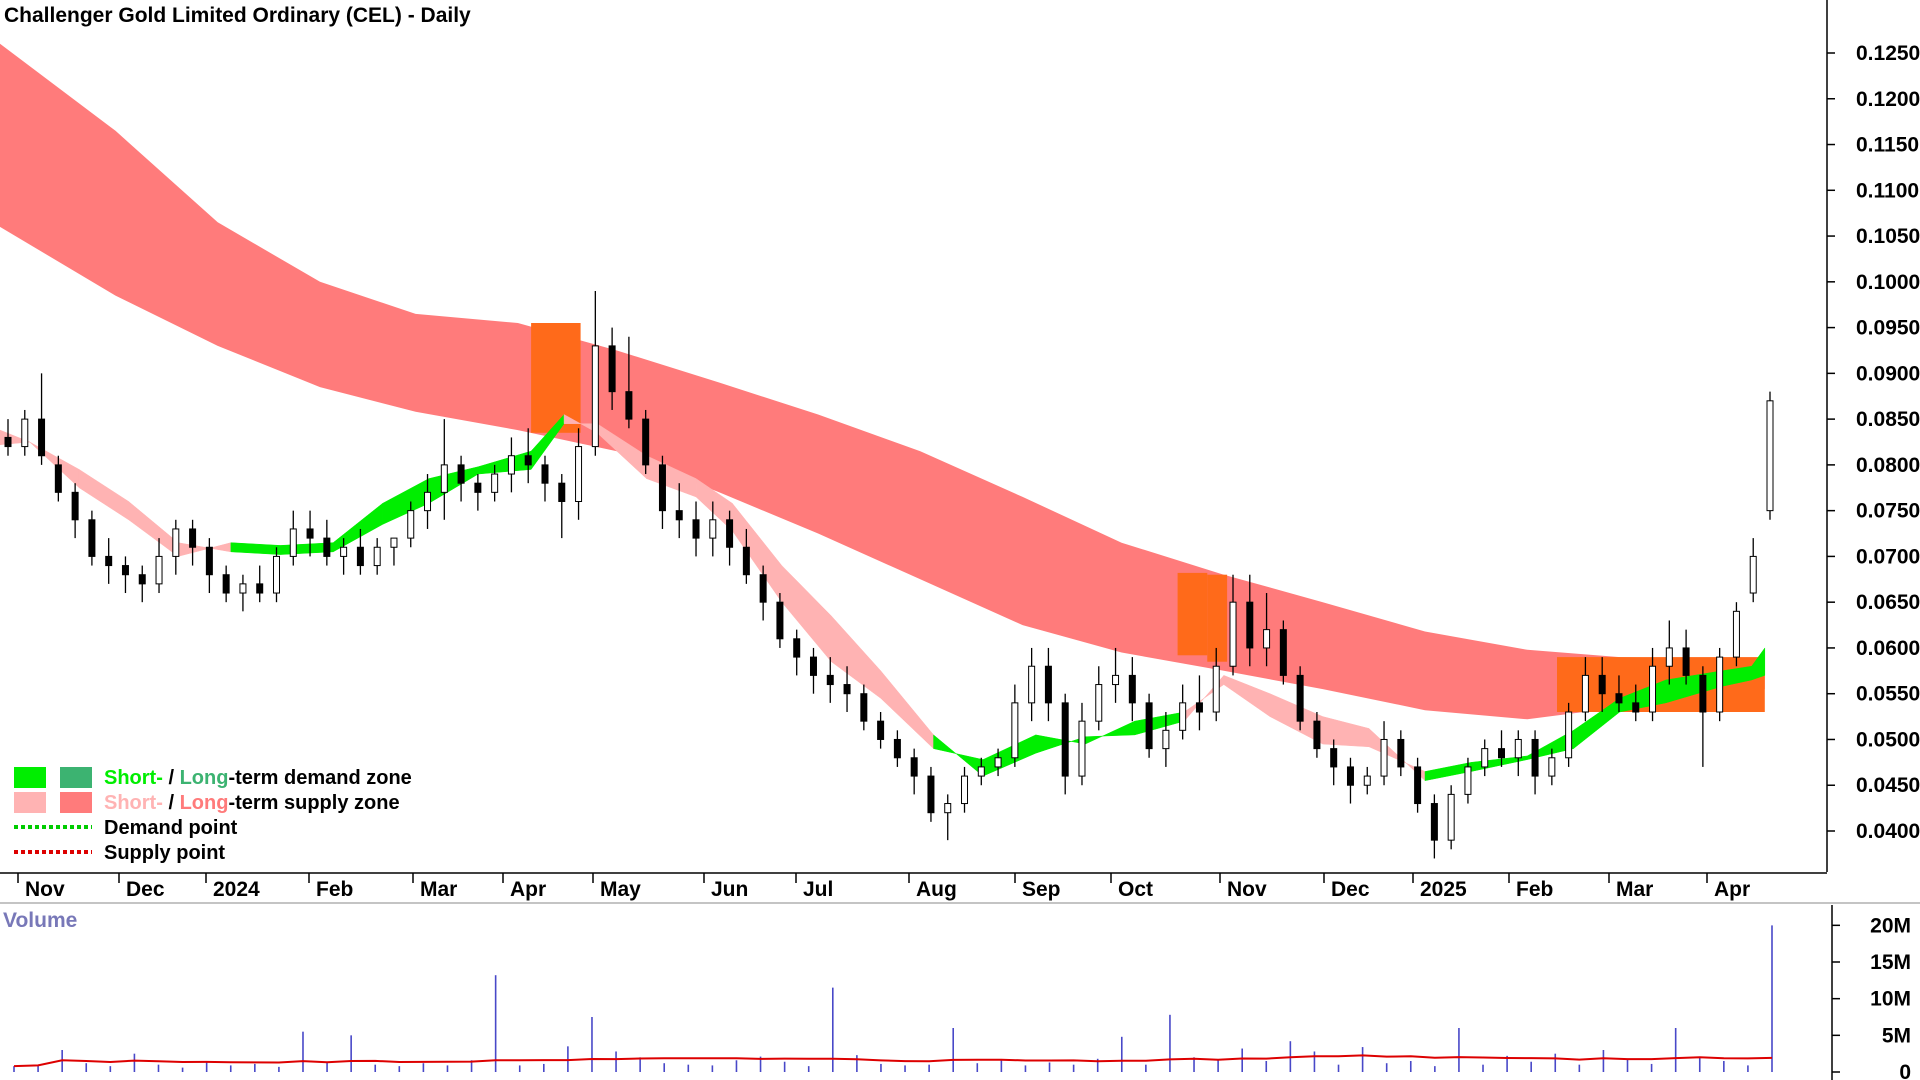 Image resolution: width=1920 pixels, height=1080 pixels. I want to click on legend-supply-zone-label: Short- / Long-term supply zone, so click(252, 803).